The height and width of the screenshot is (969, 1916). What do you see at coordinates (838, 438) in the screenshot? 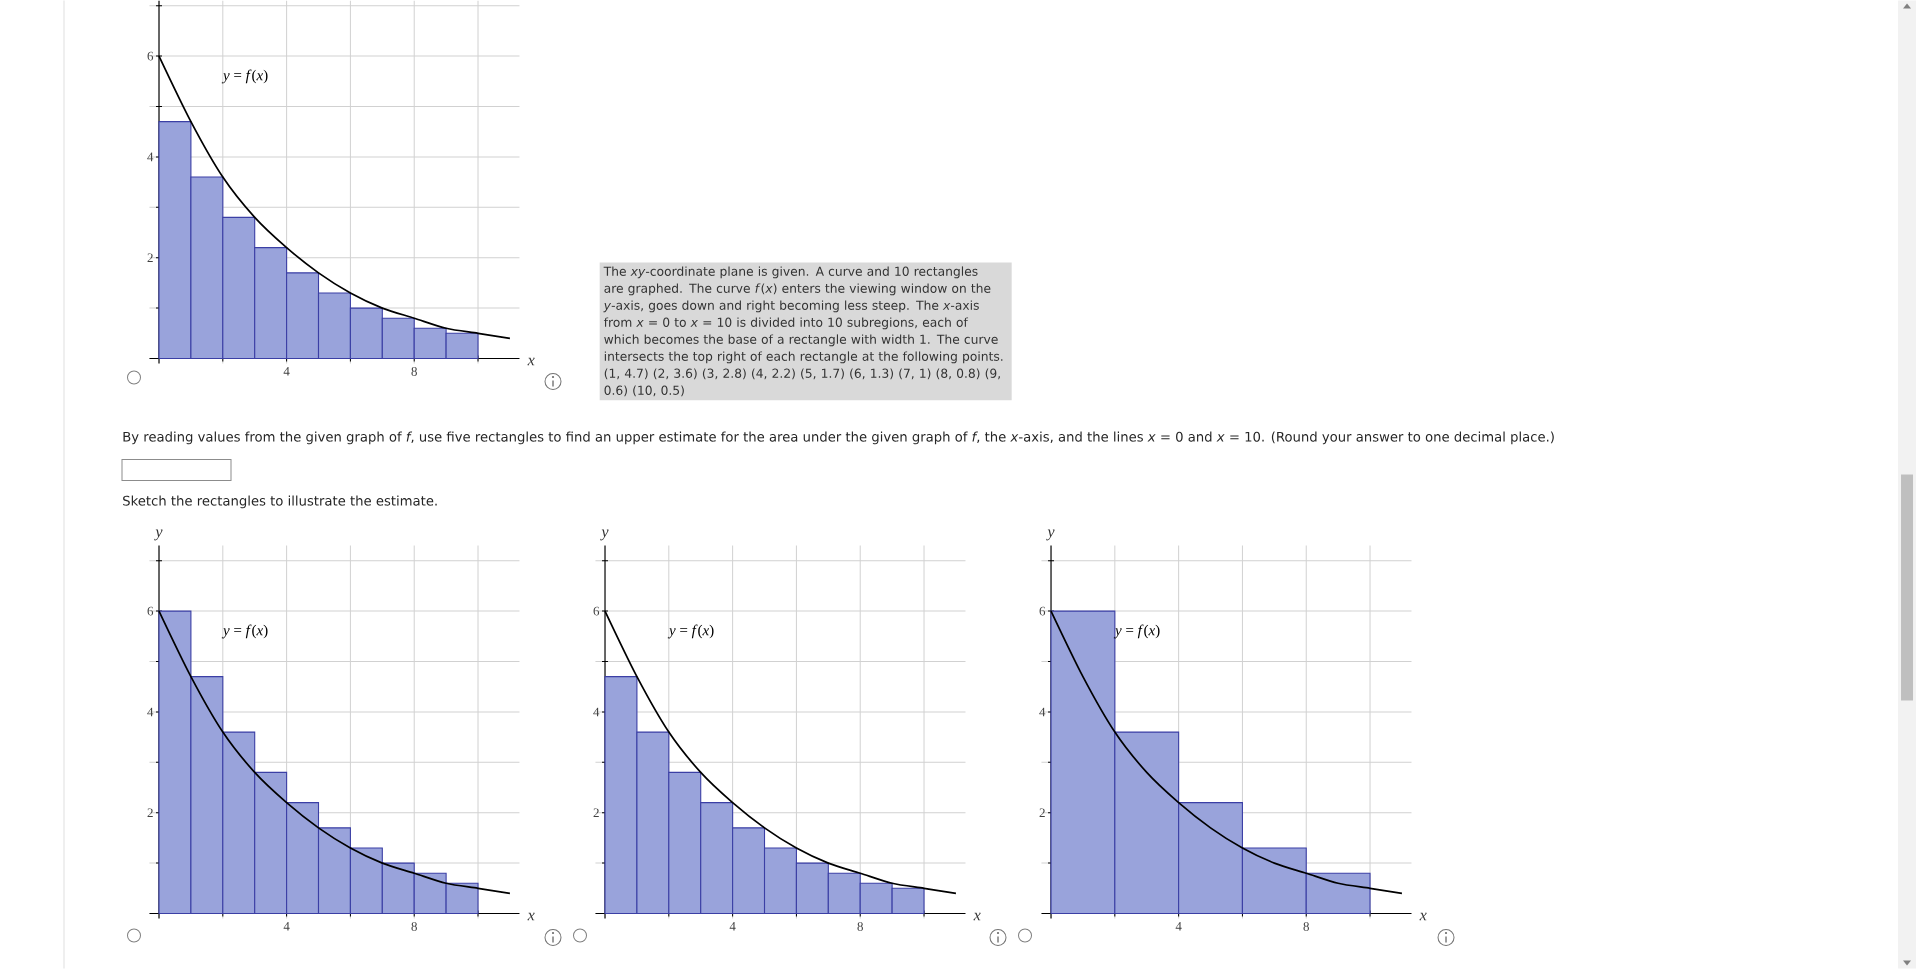
I see `text: By reading values from the given graph of f, use five rectangles to find an upper estimate for the area under the given graph of f, the x-axis, and the lines x = 0 and x = 10. (Round your answer to one decimal place.)` at bounding box center [838, 438].